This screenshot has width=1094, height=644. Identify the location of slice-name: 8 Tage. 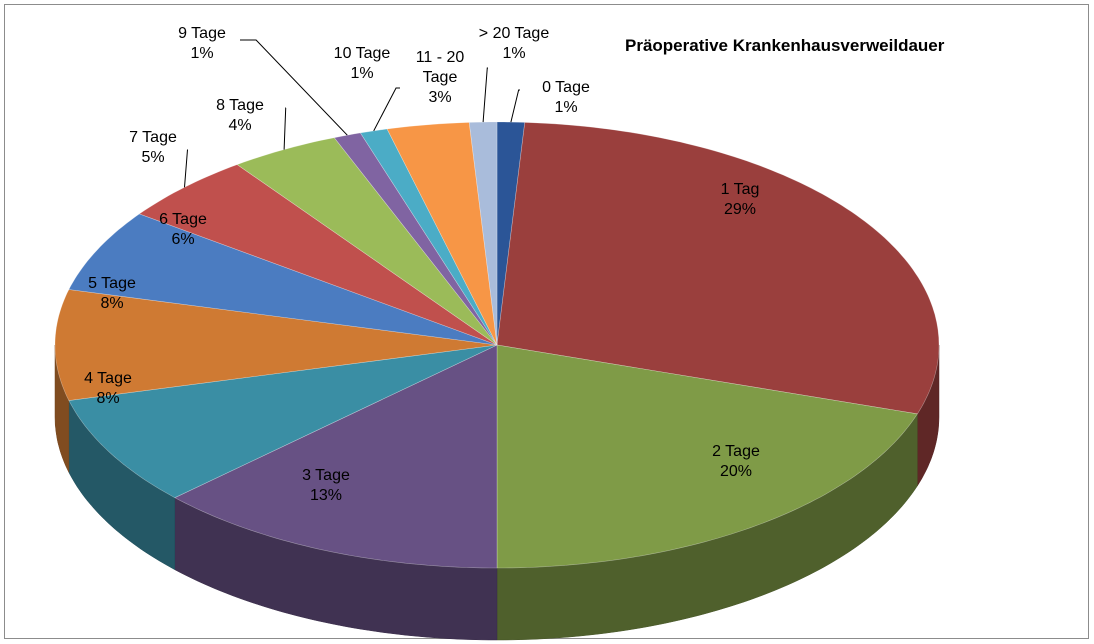
(240, 105).